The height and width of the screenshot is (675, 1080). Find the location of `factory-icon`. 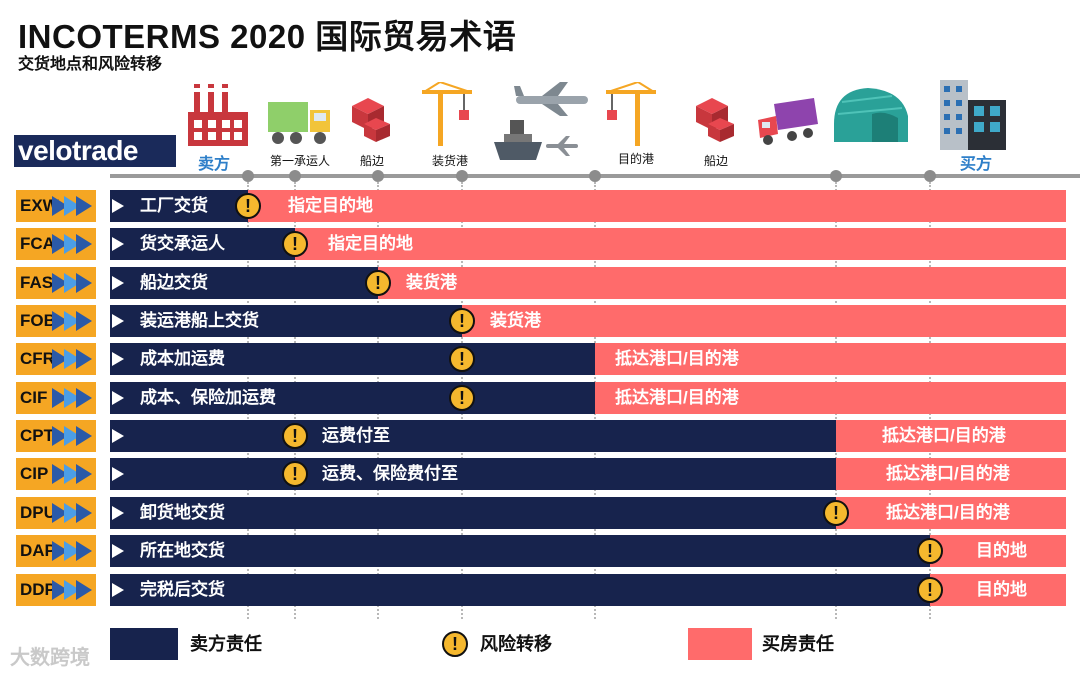

factory-icon is located at coordinates (218, 115).